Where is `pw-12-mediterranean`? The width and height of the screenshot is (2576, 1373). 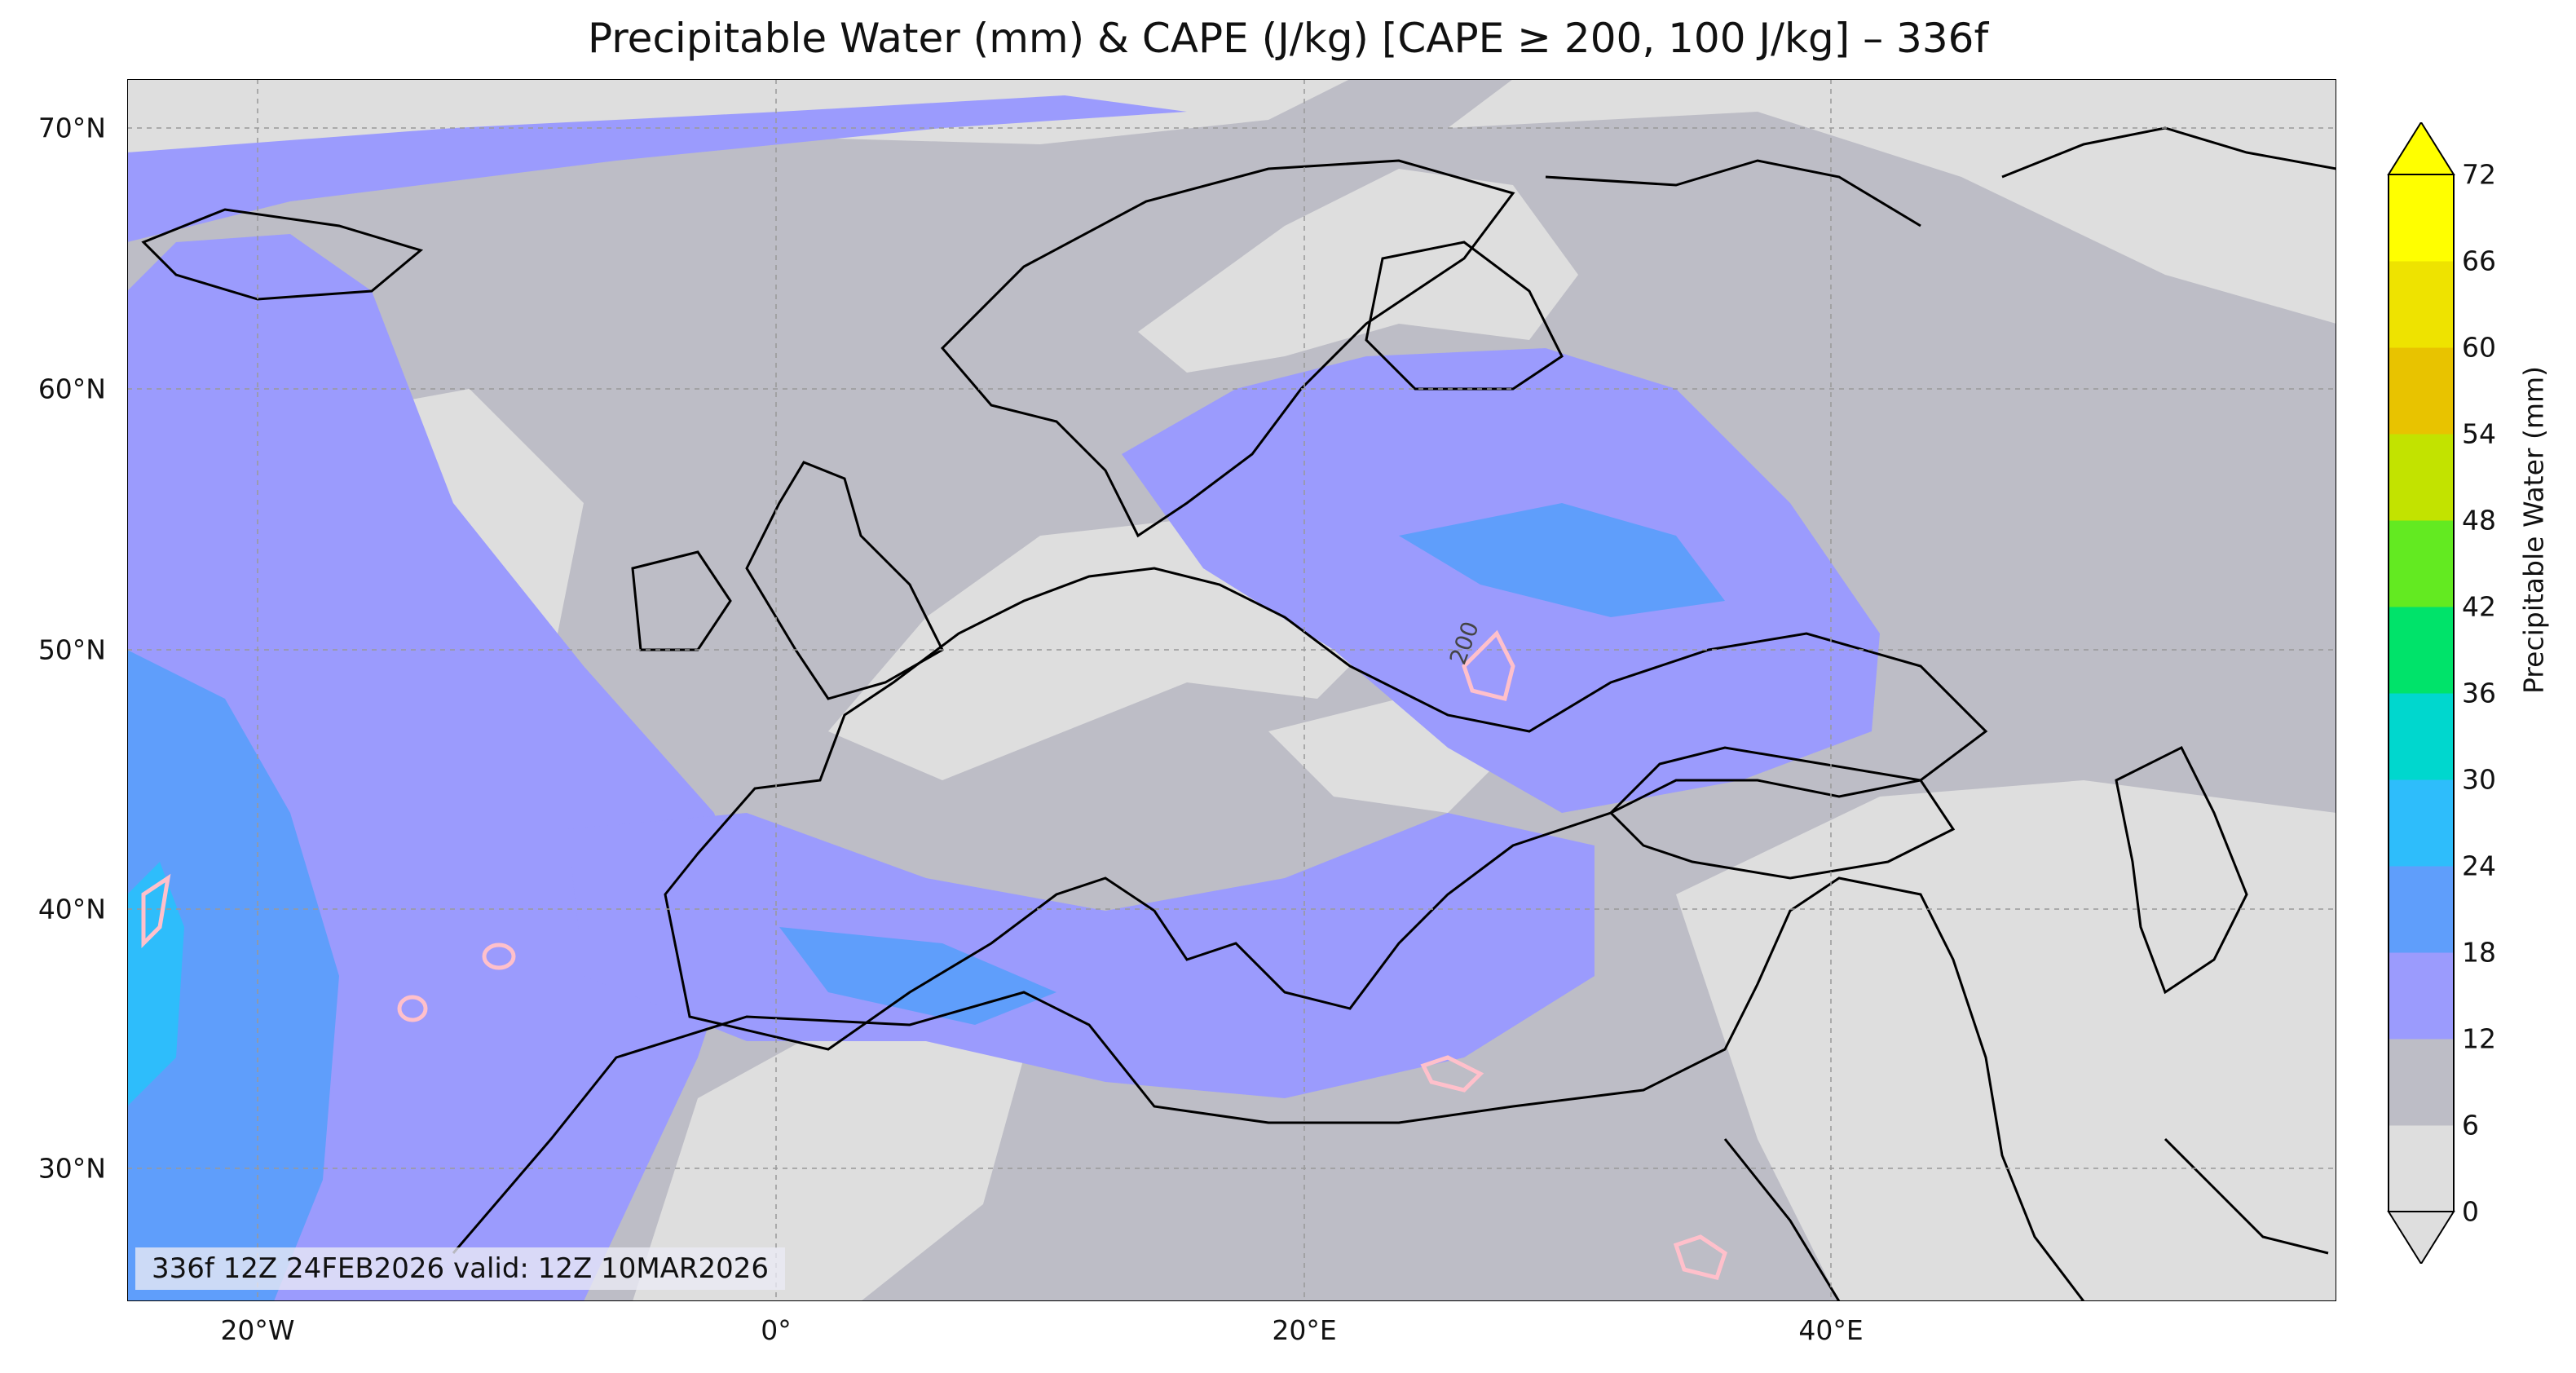
pw-12-mediterranean is located at coordinates (1081, 955).